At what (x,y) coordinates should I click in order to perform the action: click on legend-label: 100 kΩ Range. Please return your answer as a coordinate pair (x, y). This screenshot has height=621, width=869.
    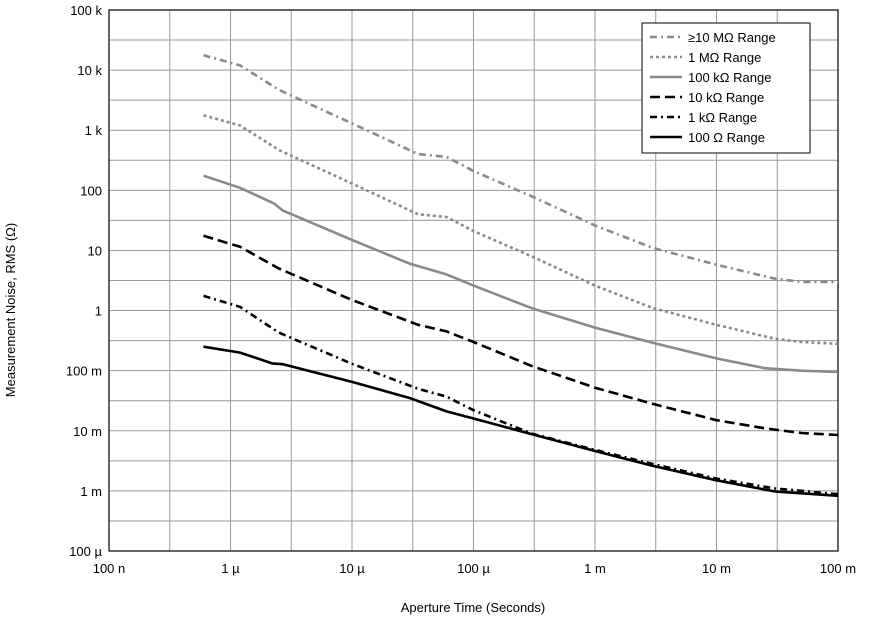
    Looking at the image, I should click on (729, 77).